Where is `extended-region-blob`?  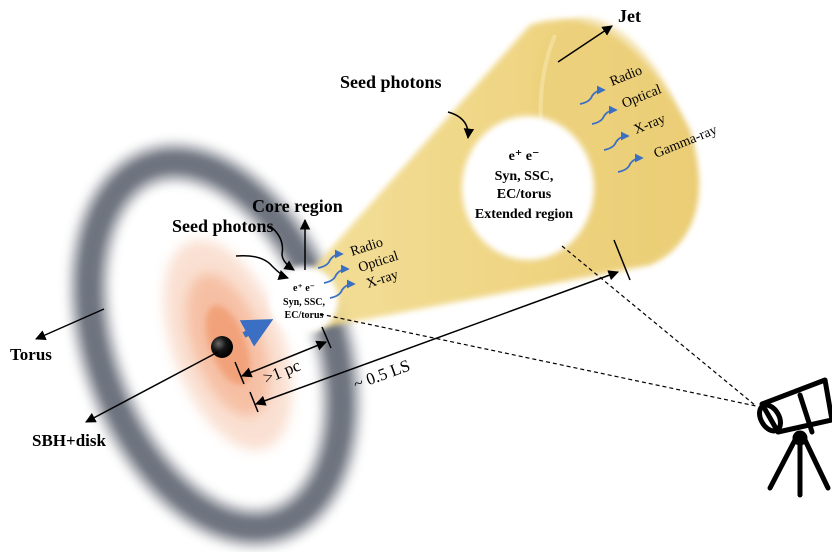 extended-region-blob is located at coordinates (528, 188).